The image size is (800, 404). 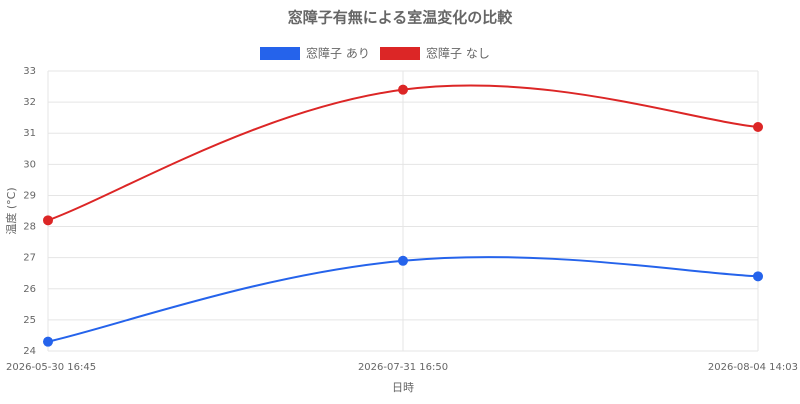 What do you see at coordinates (29, 227) in the screenshot?
I see `y-tick-label: 28` at bounding box center [29, 227].